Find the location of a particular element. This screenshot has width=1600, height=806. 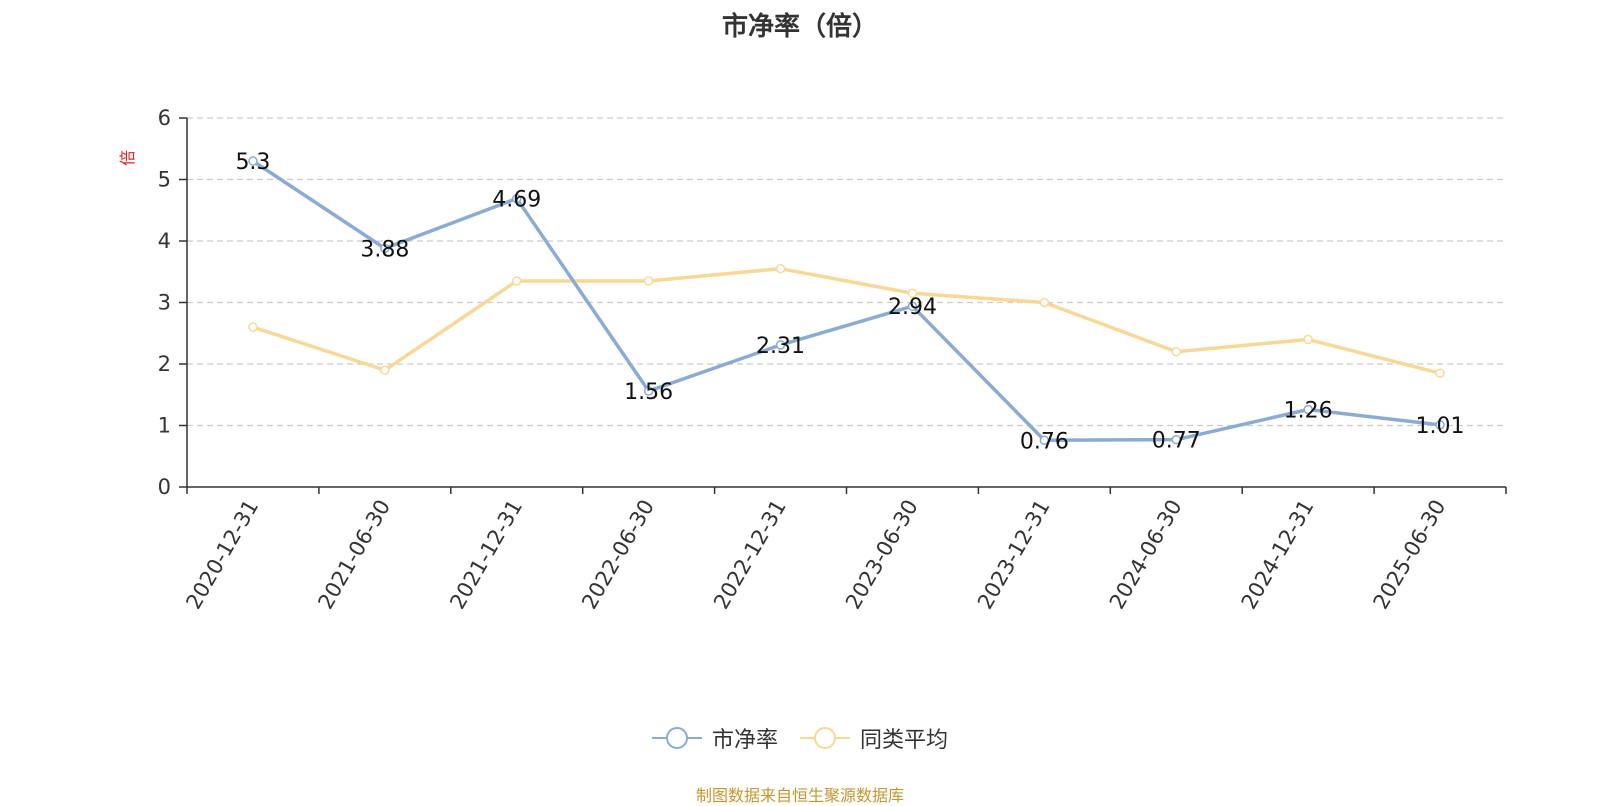

data-label: 0.77 is located at coordinates (1176, 441).